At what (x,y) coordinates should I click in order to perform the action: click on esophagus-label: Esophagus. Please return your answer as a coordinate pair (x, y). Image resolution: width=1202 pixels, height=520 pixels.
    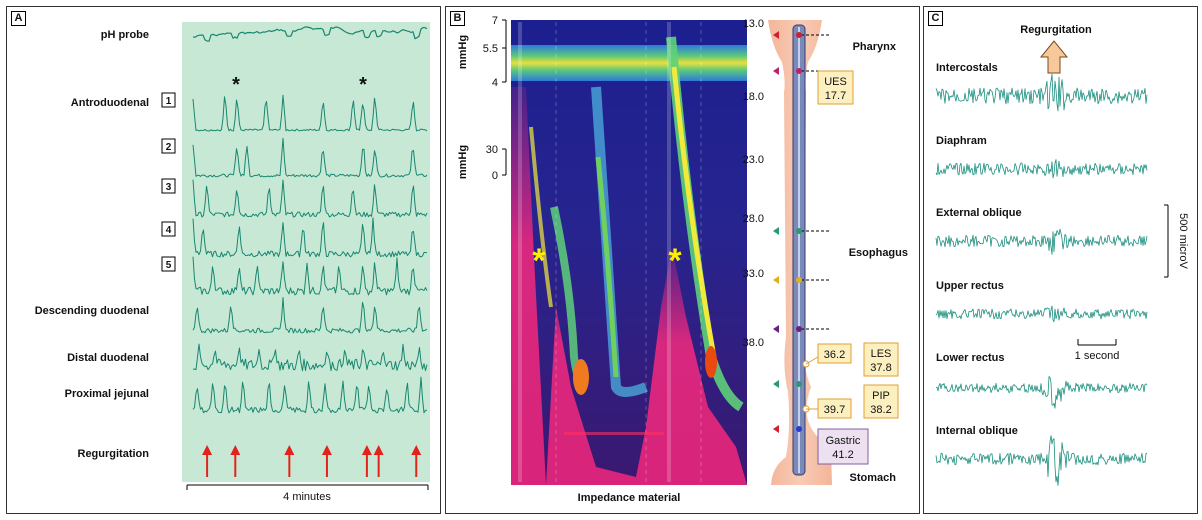
    Looking at the image, I should click on (878, 253).